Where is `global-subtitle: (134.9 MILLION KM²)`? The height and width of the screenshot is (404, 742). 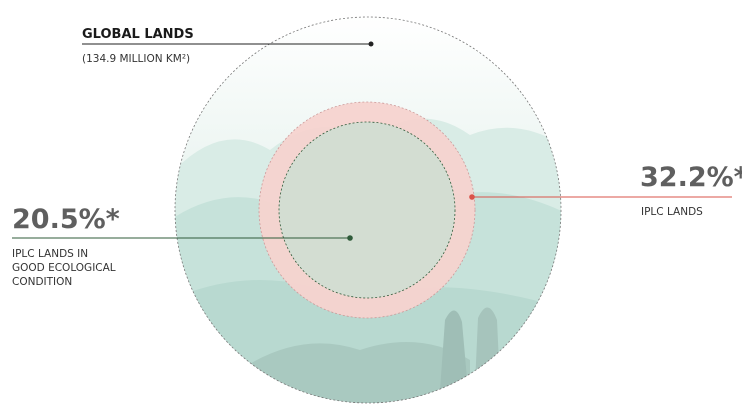
global-subtitle: (134.9 MILLION KM²) is located at coordinates (136, 59).